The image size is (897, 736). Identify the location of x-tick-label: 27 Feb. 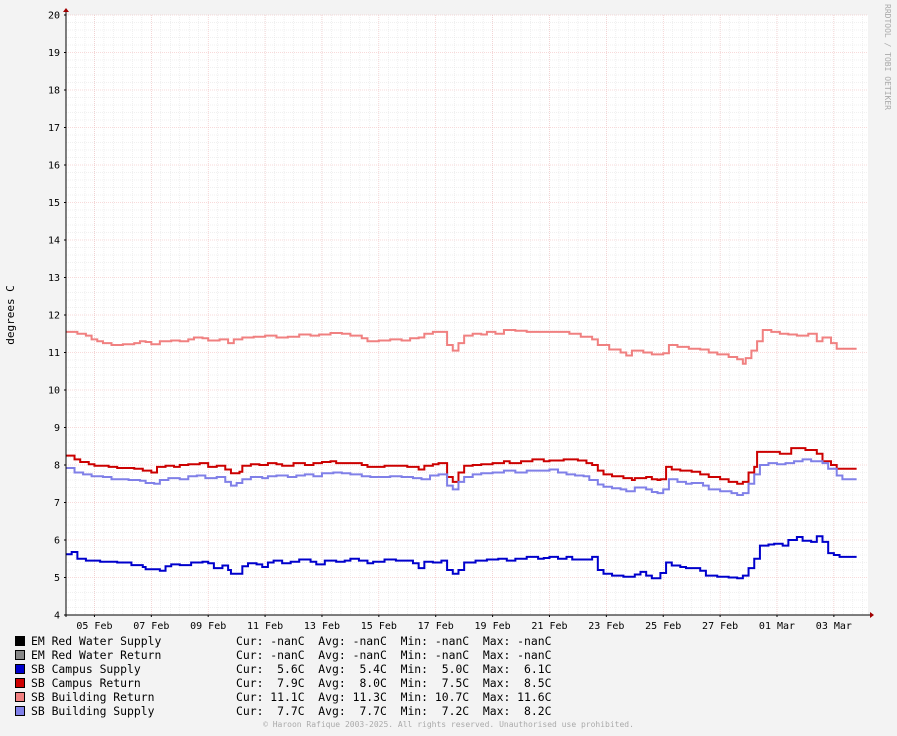
(720, 626).